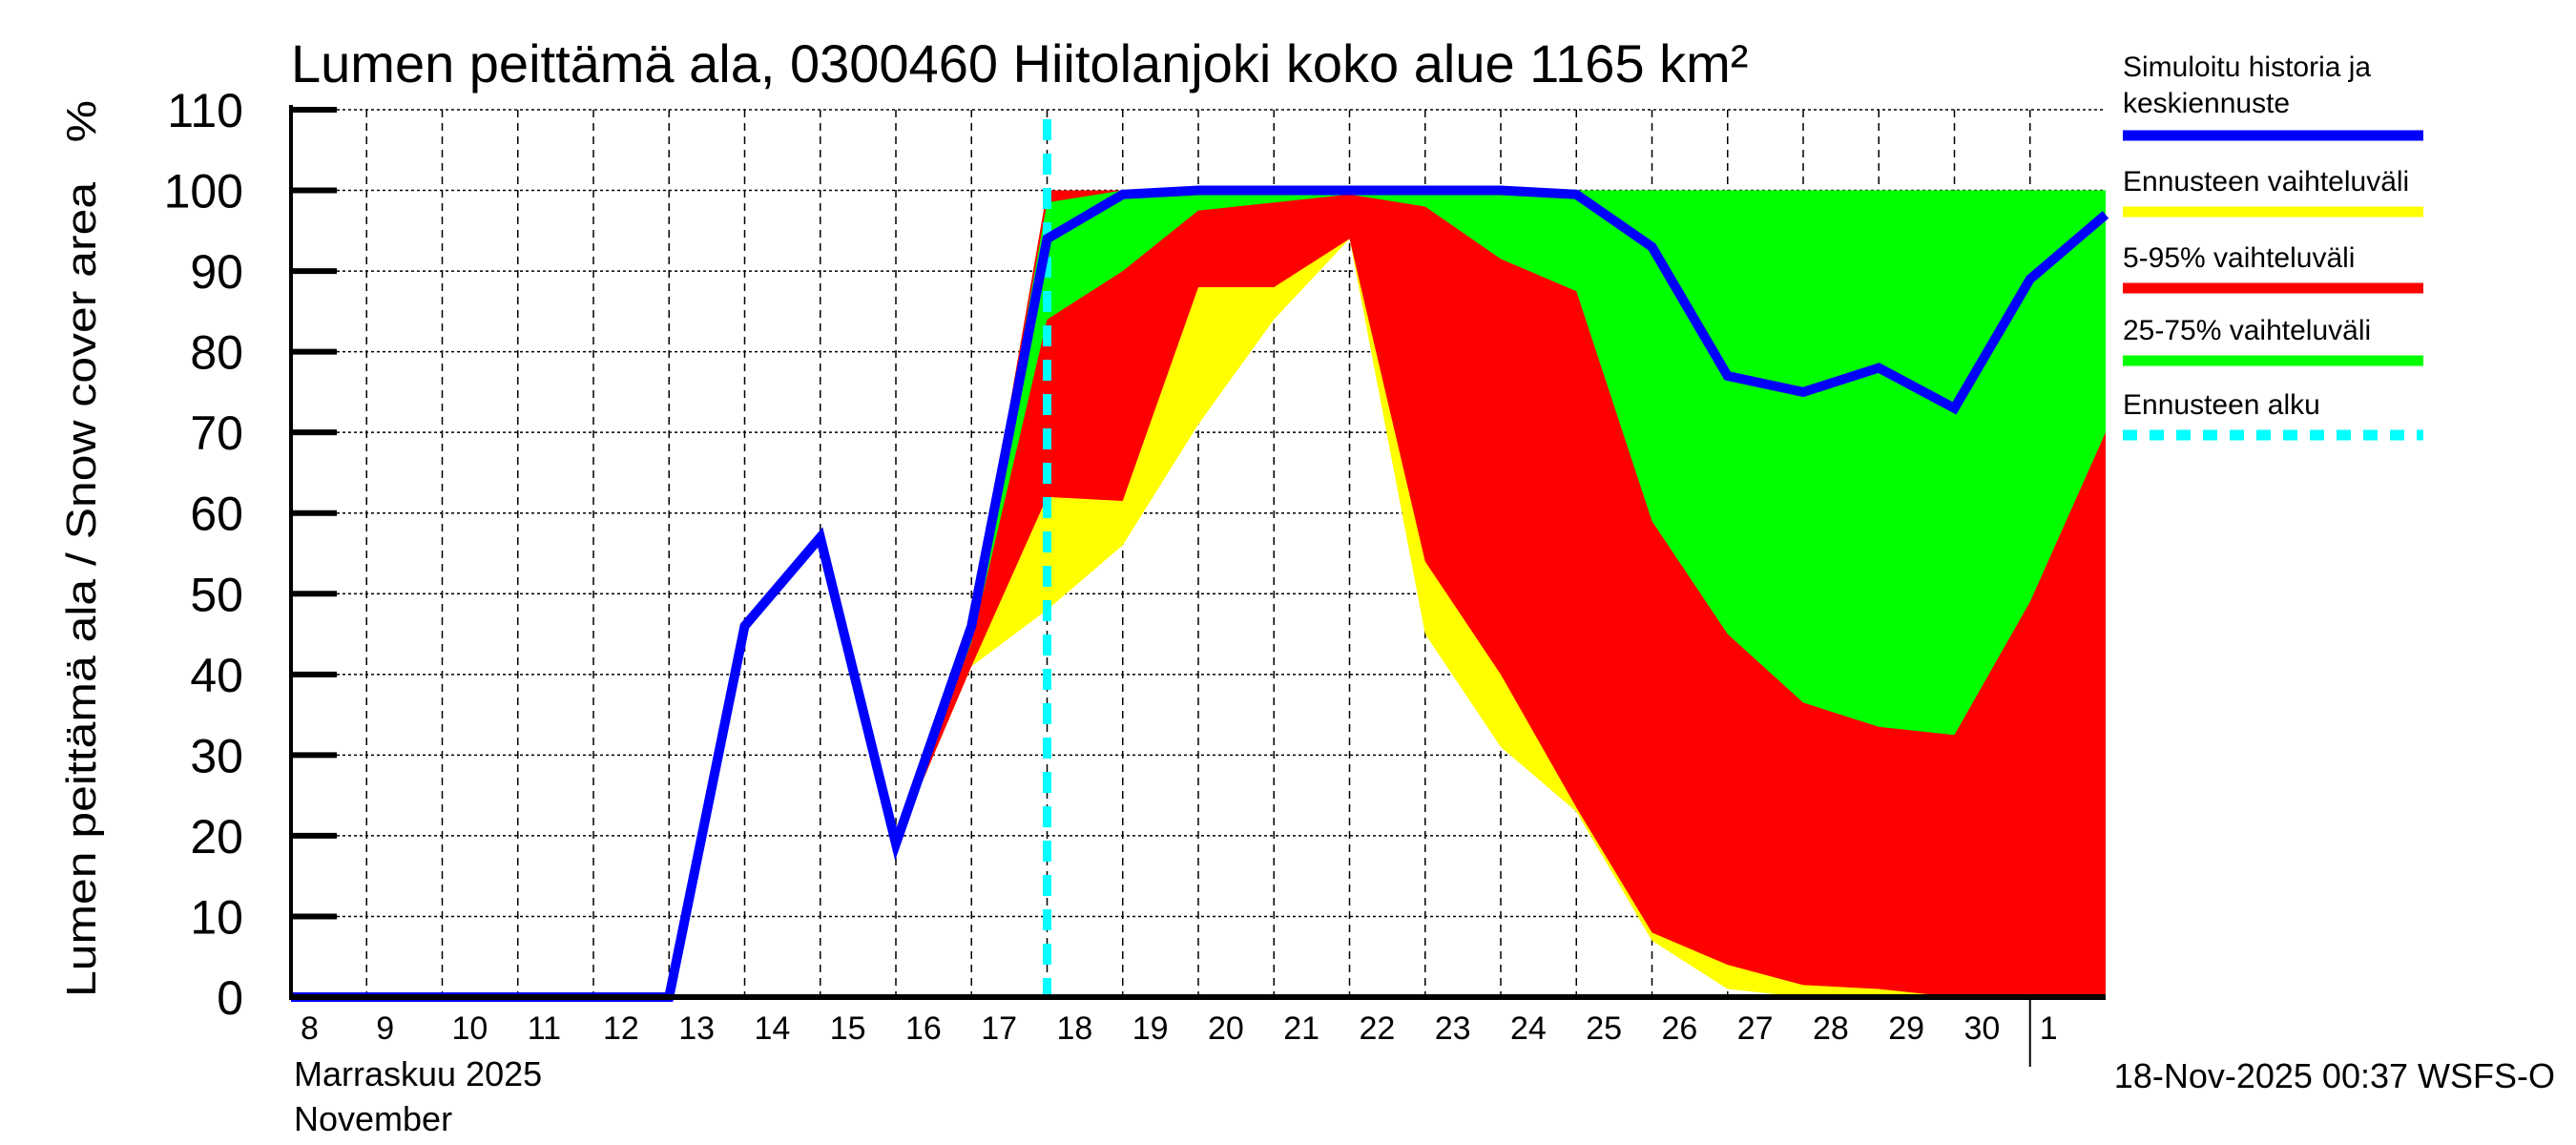 Image resolution: width=2576 pixels, height=1145 pixels. What do you see at coordinates (418, 1073) in the screenshot?
I see `x-axis-label-fi: Marraskuu 2025` at bounding box center [418, 1073].